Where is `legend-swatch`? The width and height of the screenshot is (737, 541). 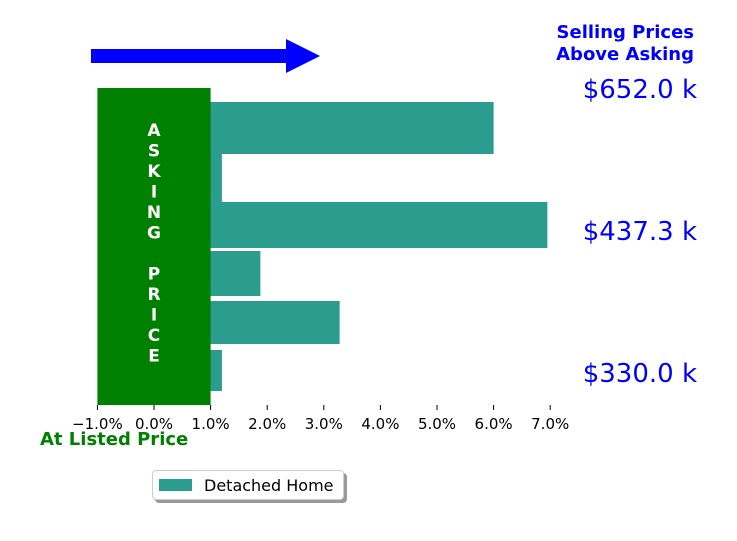 legend-swatch is located at coordinates (175, 485).